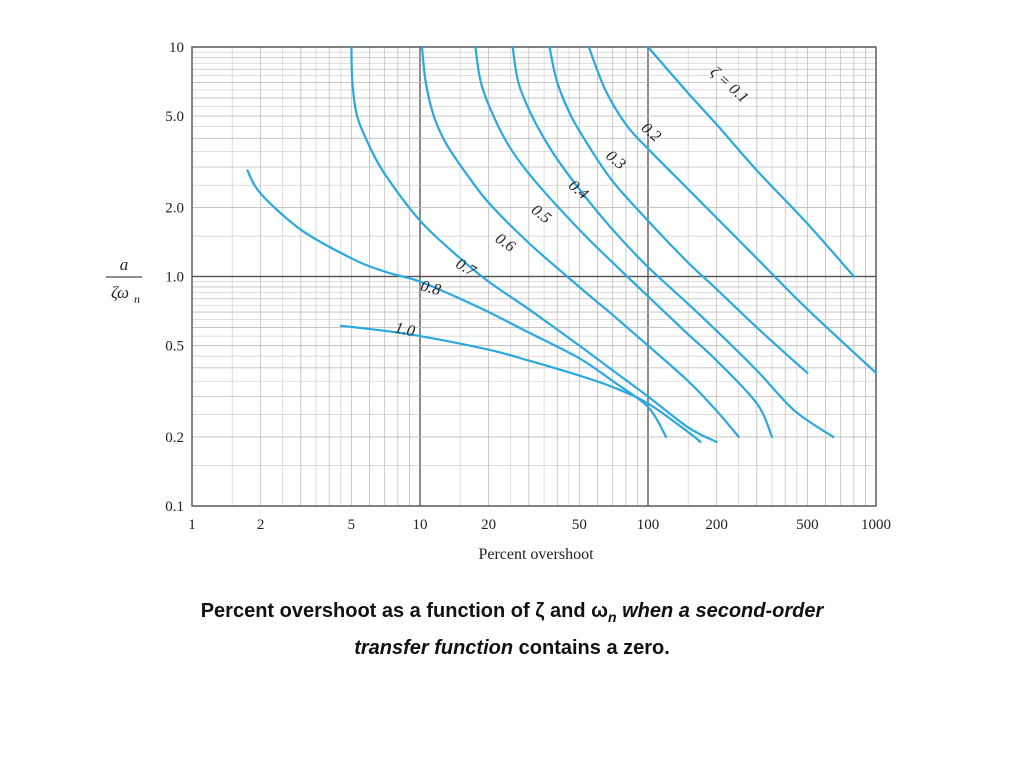 This screenshot has width=1024, height=768. What do you see at coordinates (176, 48) in the screenshot?
I see `y-tick-label: 10` at bounding box center [176, 48].